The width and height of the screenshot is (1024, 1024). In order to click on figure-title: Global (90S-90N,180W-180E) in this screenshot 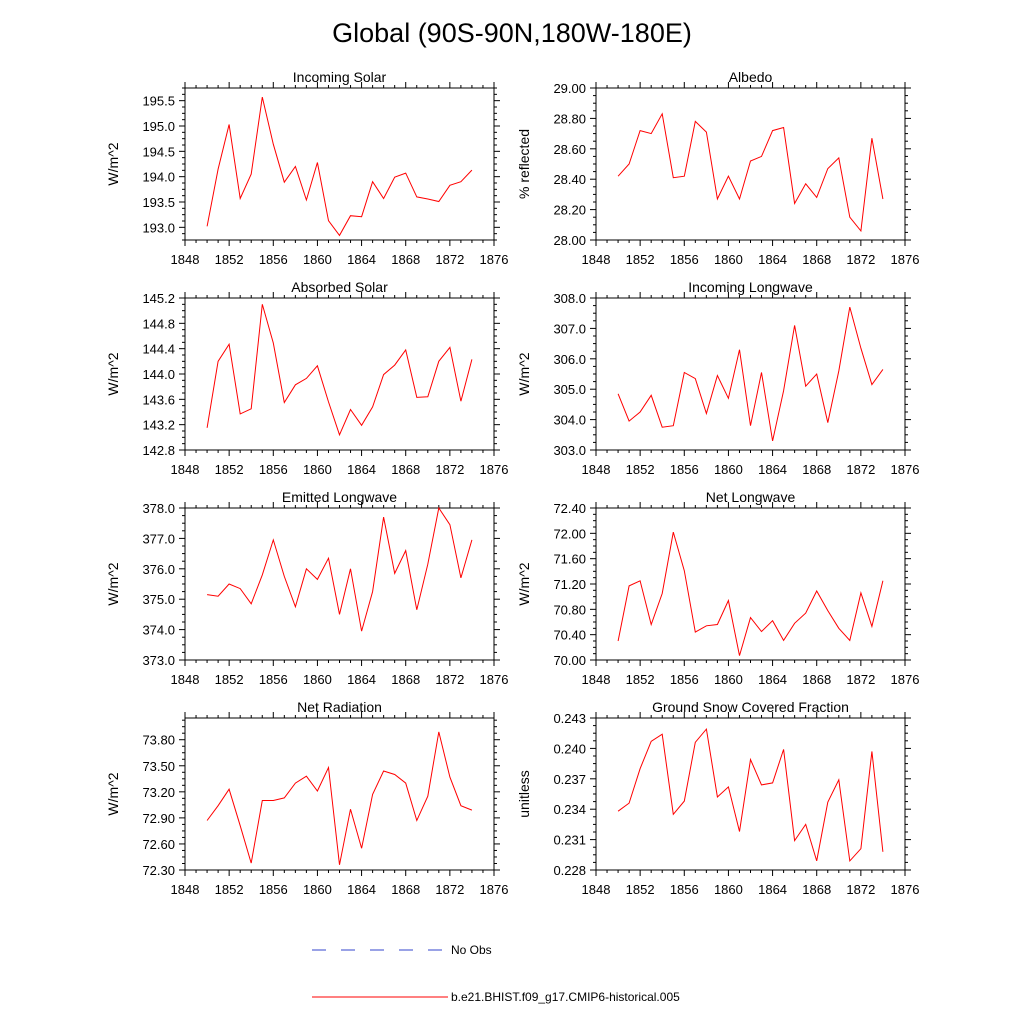, I will do `click(512, 33)`.